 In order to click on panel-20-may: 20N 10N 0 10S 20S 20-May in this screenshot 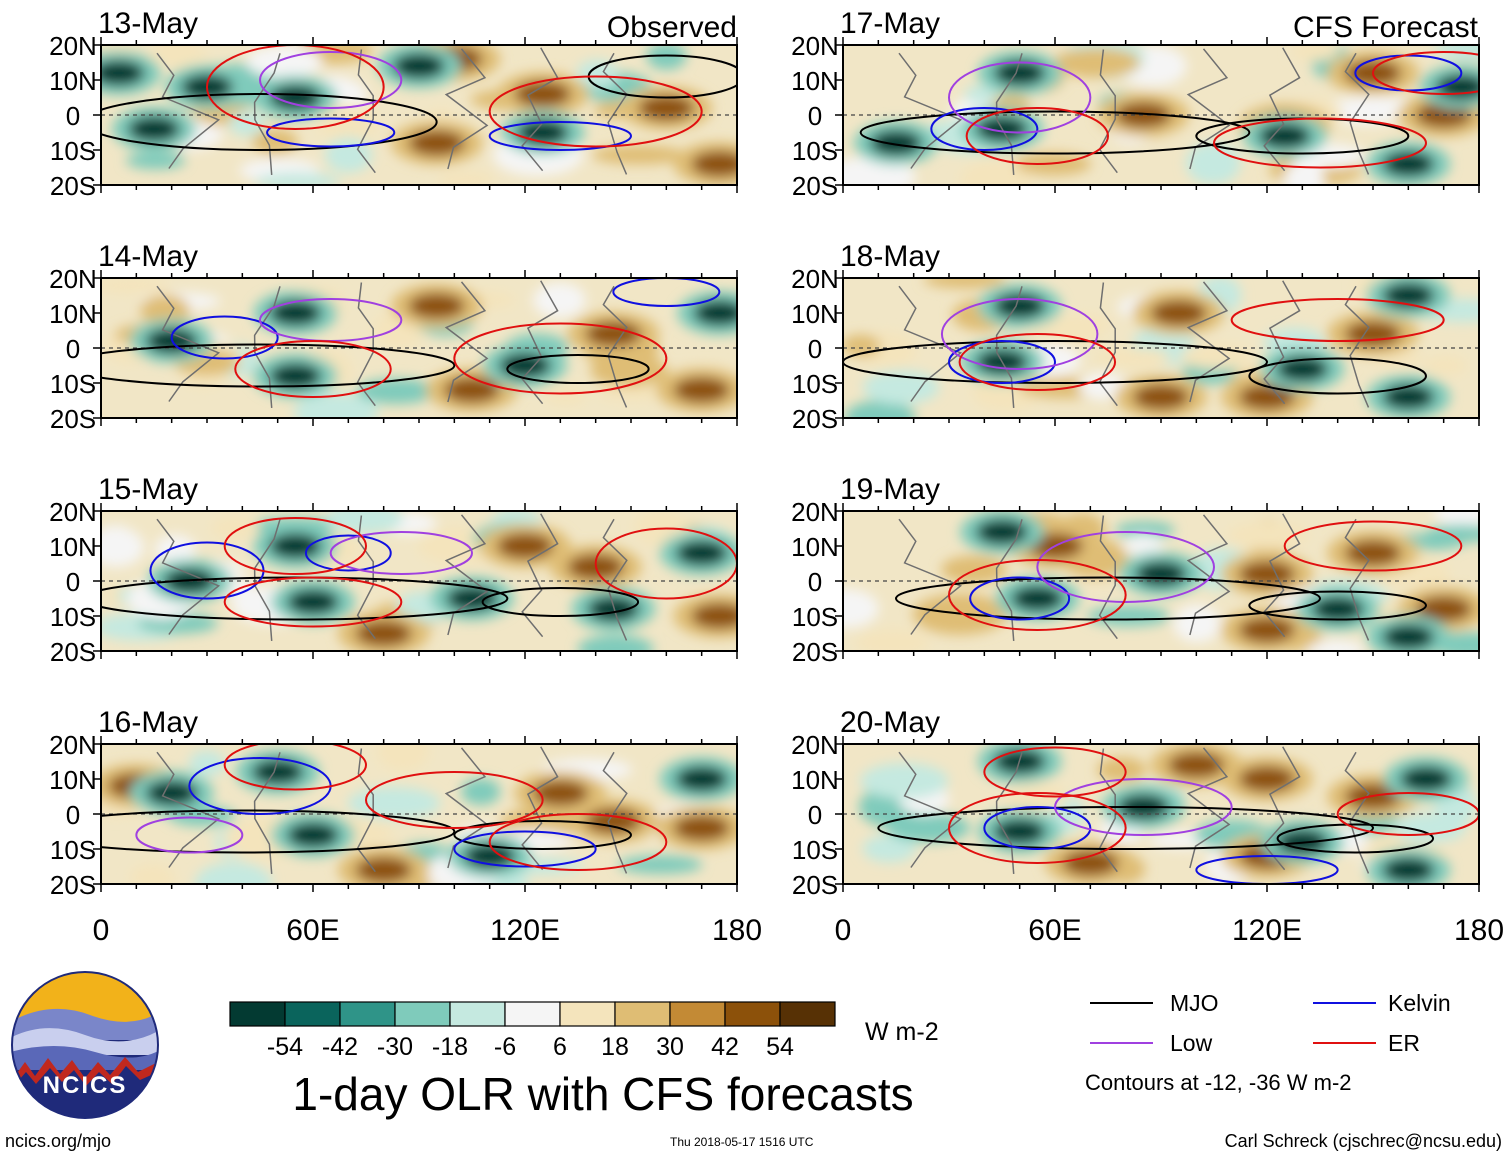, I will do `click(1135, 803)`.